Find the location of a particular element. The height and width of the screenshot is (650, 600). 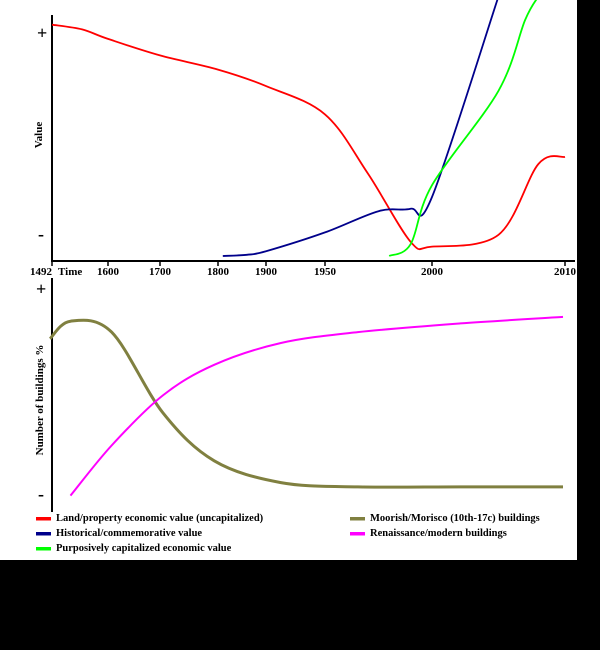

legend-label: Purposively capitalized economic value is located at coordinates (144, 548).